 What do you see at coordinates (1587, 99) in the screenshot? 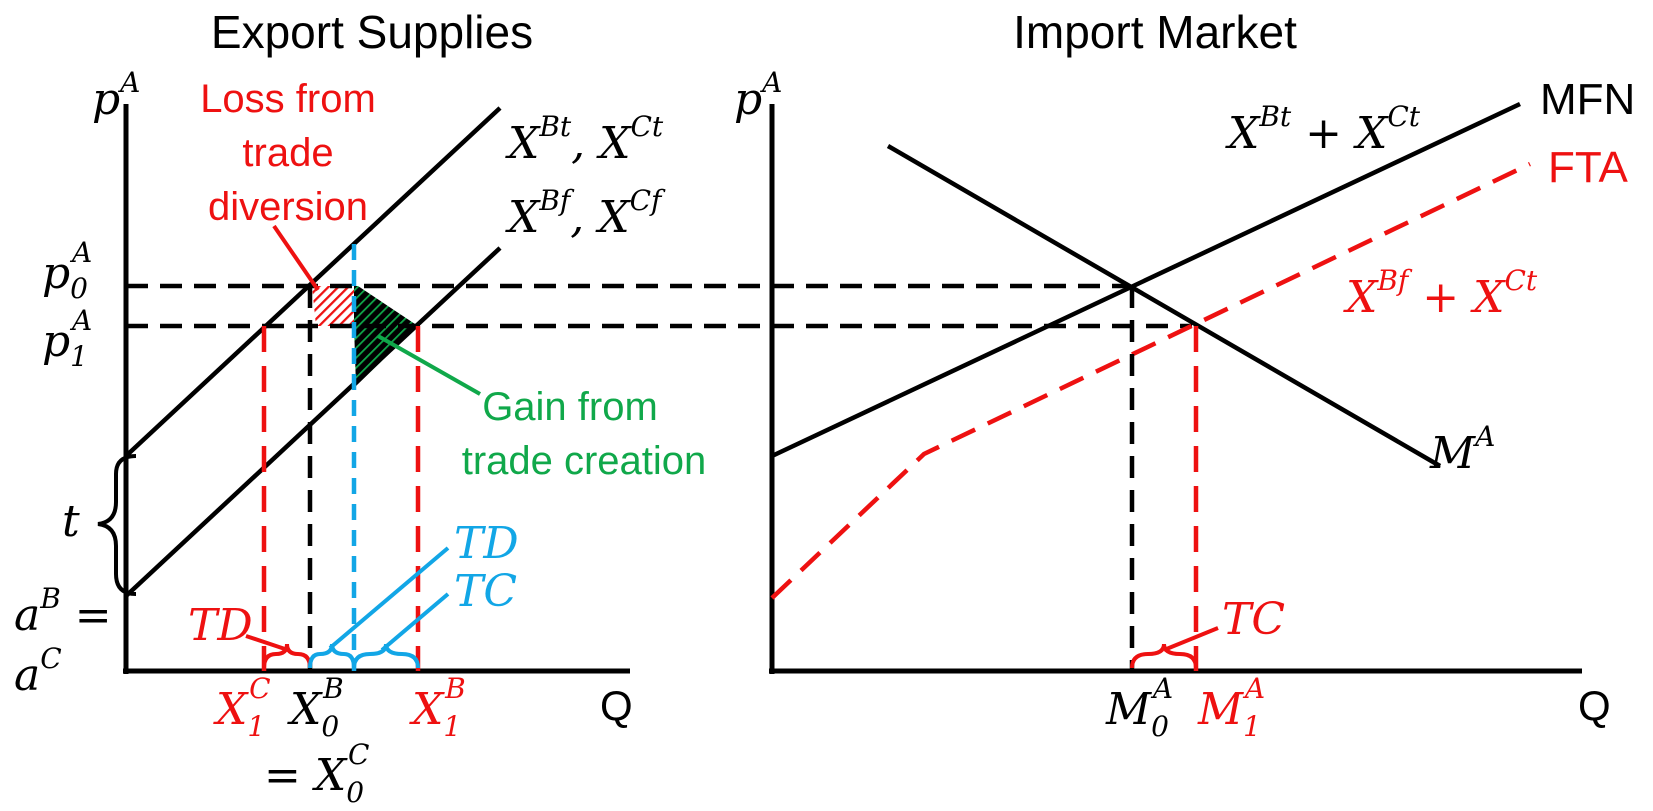
I see `mfn-label: MFN` at bounding box center [1587, 99].